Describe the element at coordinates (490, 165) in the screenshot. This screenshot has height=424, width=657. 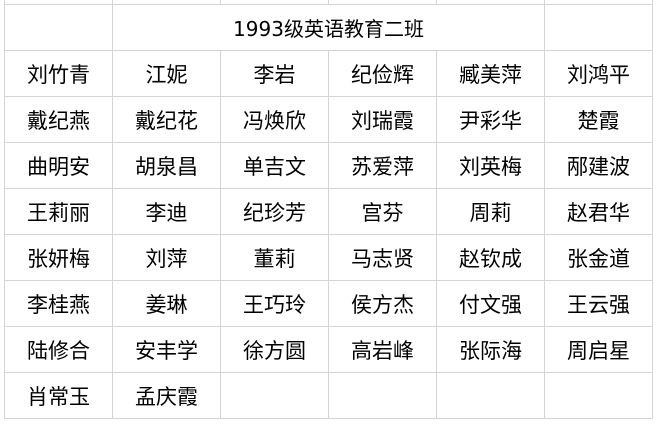
I see `name-cell: 刘英梅` at that location.